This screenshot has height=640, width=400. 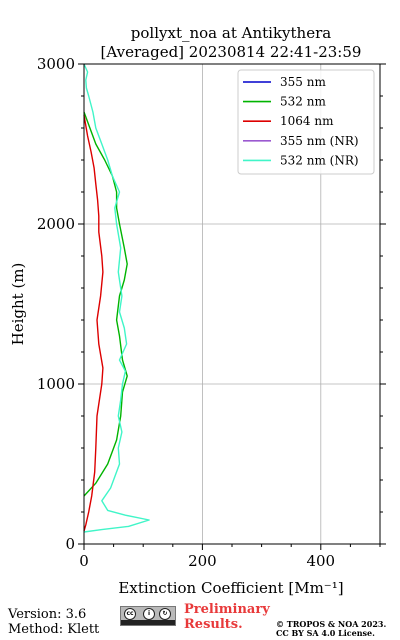 I want to click on legend-label-3: 355 nm (NR), so click(x=319, y=141).